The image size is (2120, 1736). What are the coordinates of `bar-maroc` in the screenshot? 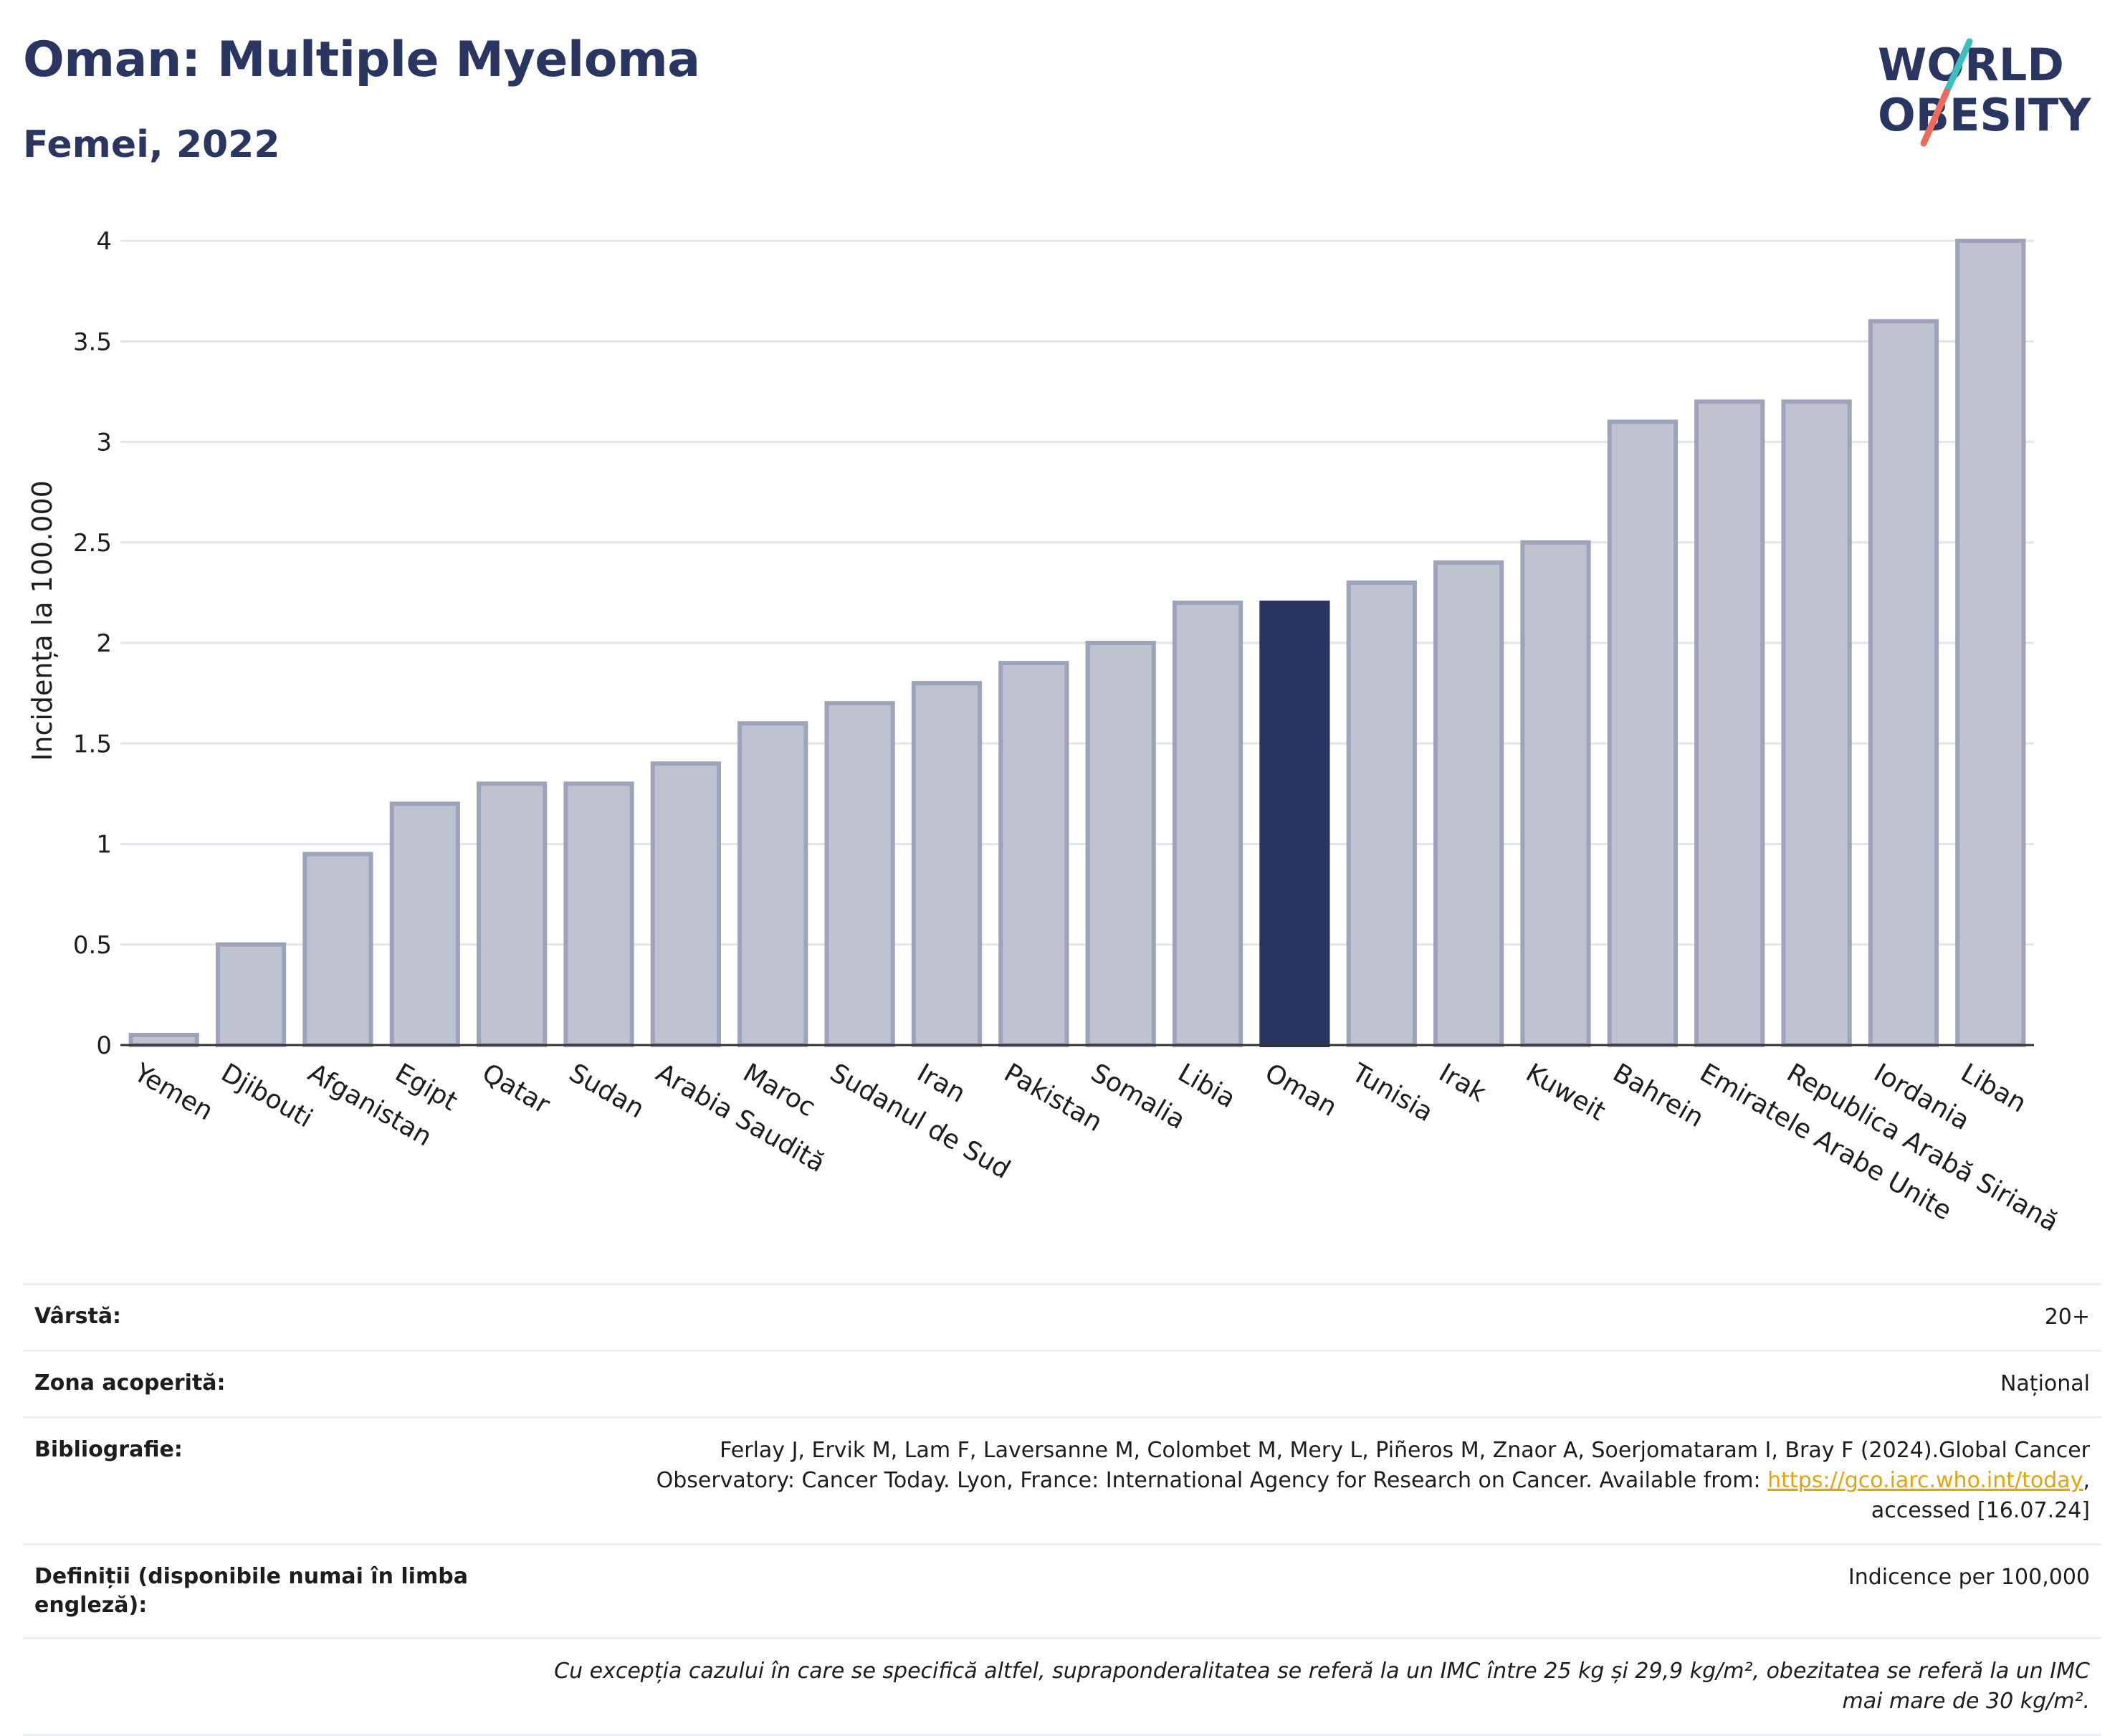 It's located at (773, 884).